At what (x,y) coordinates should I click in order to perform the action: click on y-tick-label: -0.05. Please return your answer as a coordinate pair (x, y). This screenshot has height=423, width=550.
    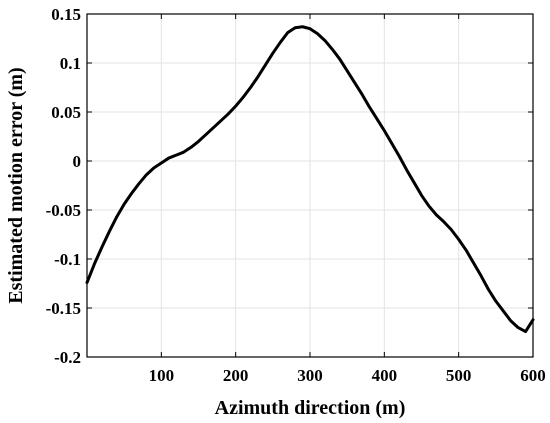
    Looking at the image, I should click on (63, 210).